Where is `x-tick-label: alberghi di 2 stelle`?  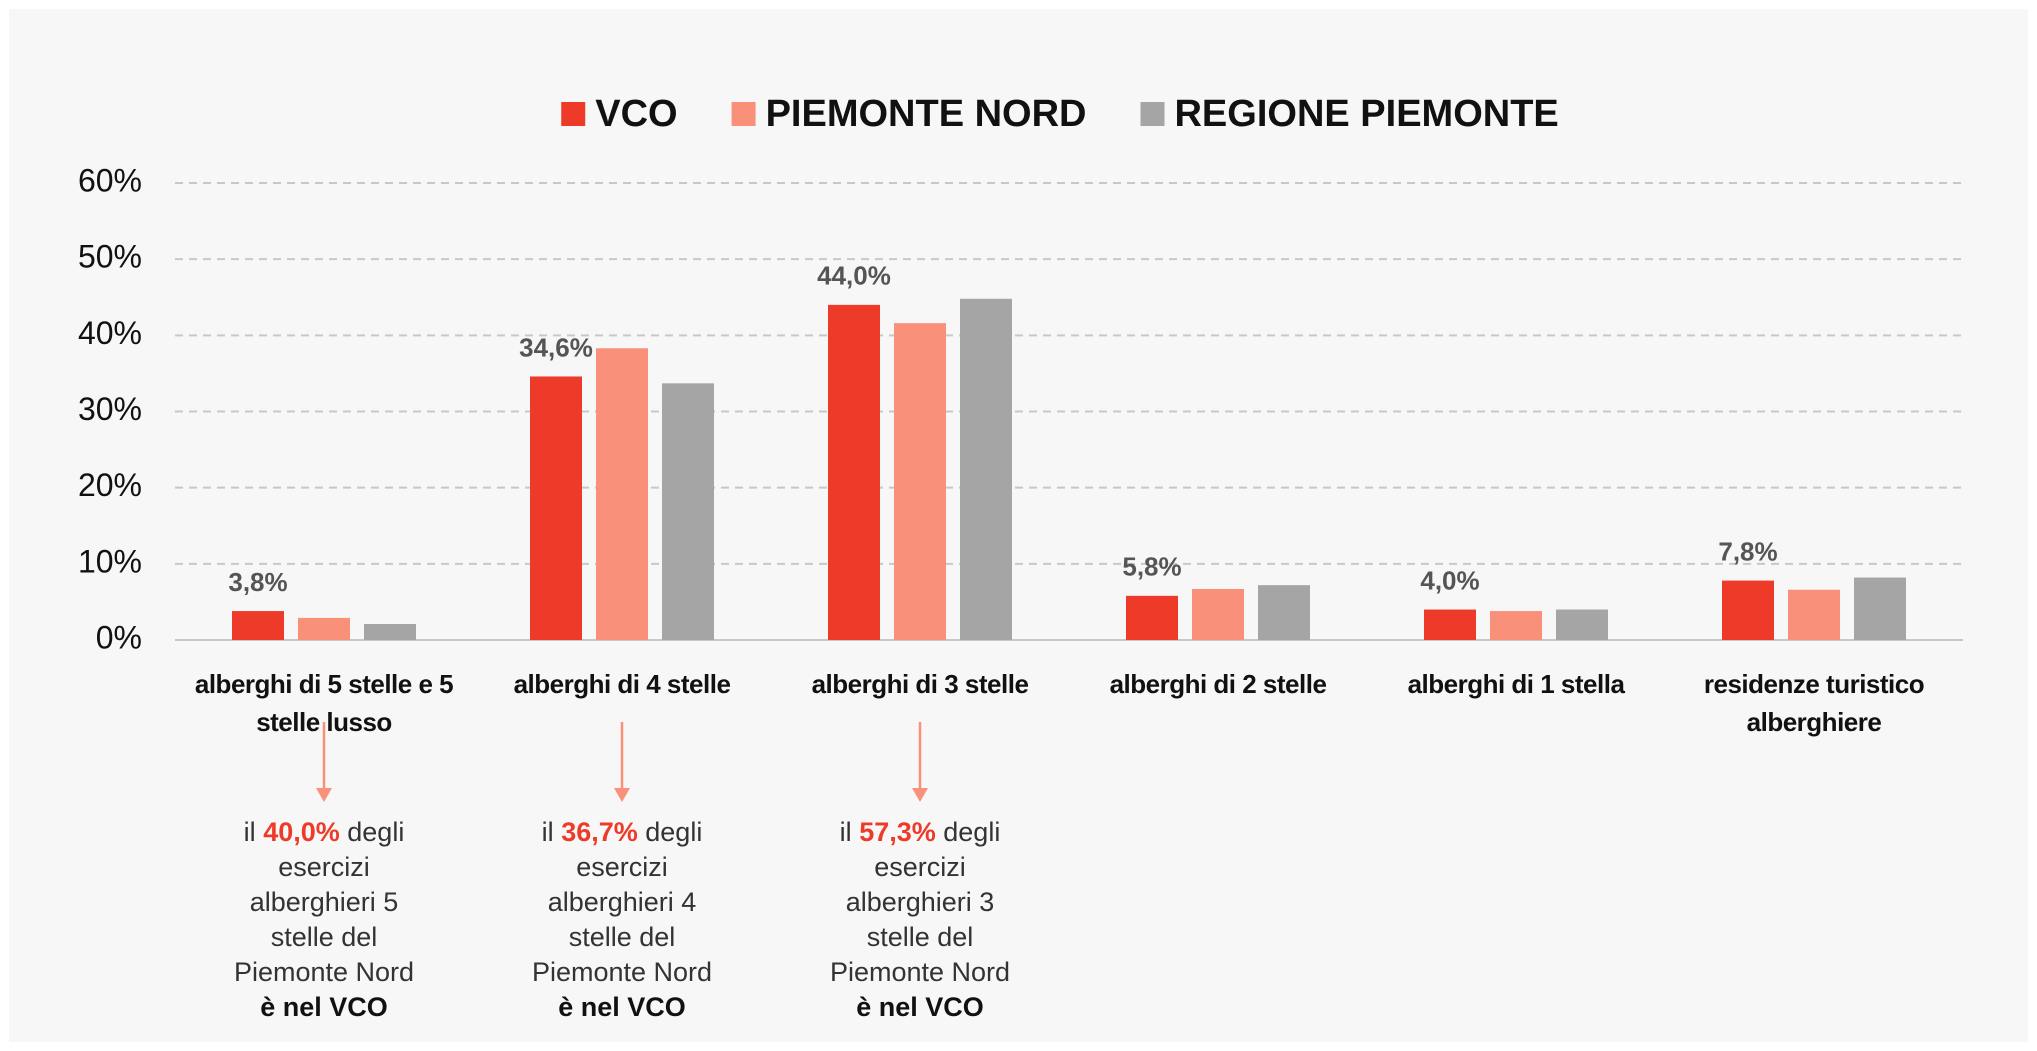 x-tick-label: alberghi di 2 stelle is located at coordinates (1218, 684).